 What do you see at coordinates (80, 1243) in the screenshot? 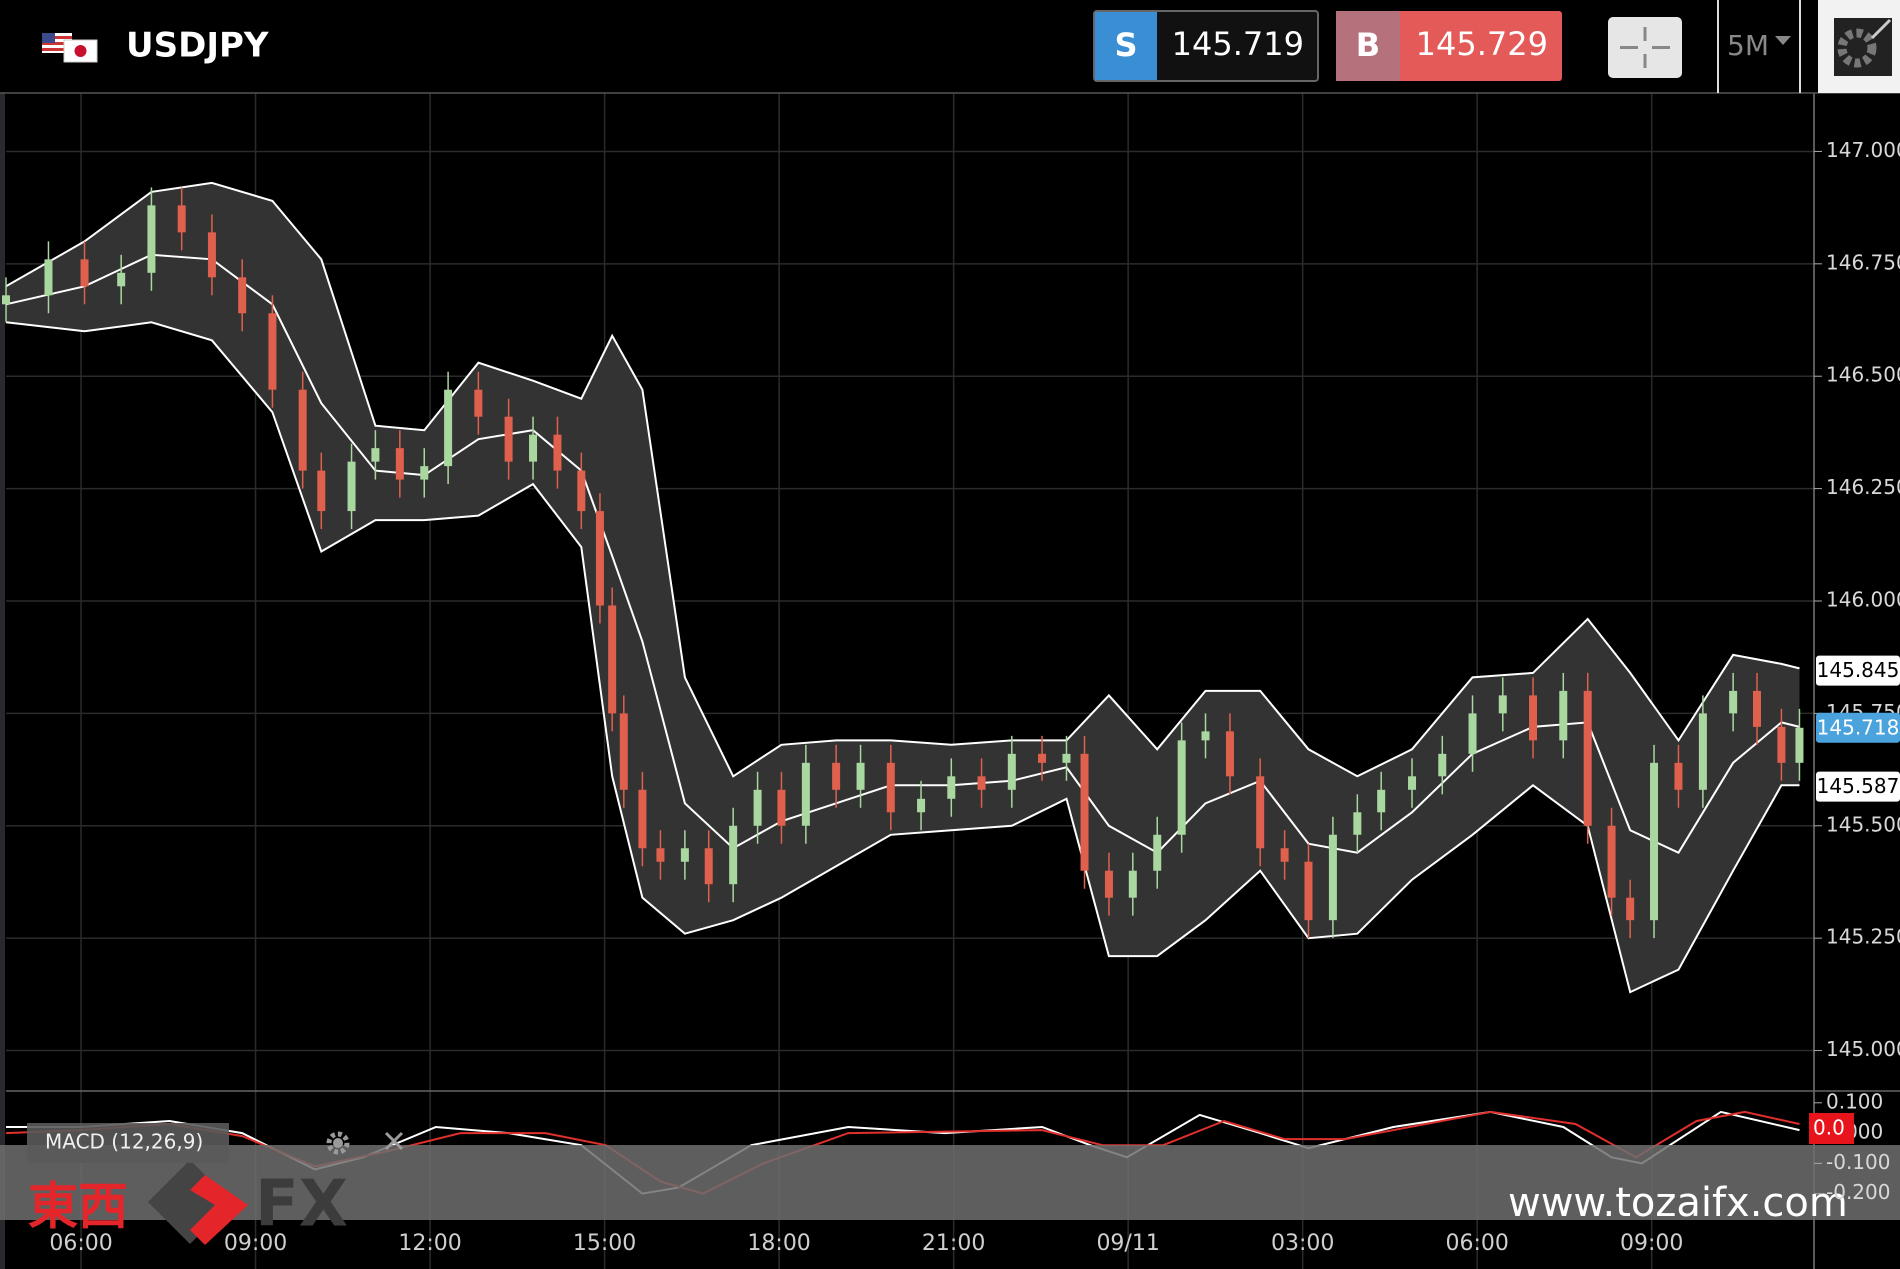
I see `x-tick-label: 06:00` at bounding box center [80, 1243].